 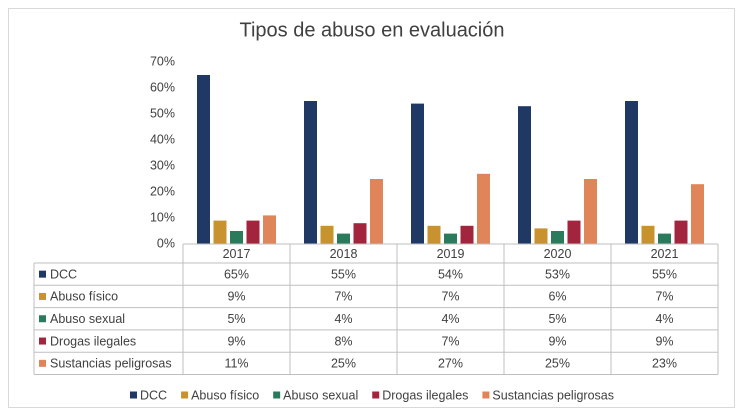 I want to click on table-row-label: Drogas ilegales, so click(x=93, y=341).